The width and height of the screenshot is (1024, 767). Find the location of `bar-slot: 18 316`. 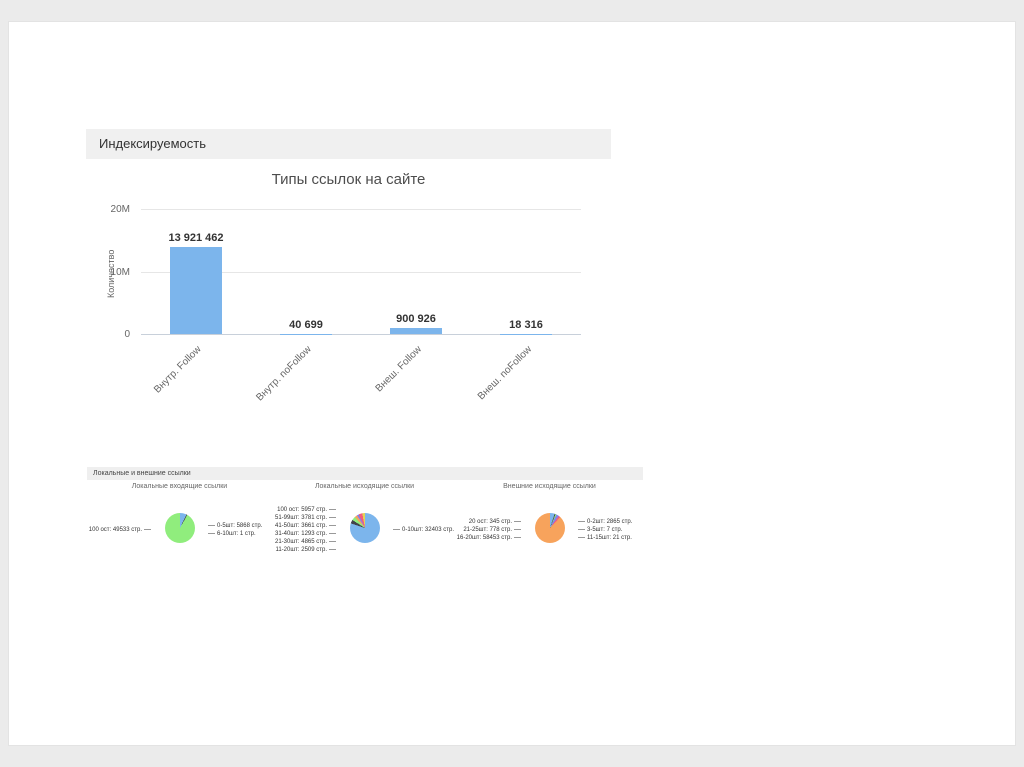

bar-slot: 18 316 is located at coordinates (526, 271).